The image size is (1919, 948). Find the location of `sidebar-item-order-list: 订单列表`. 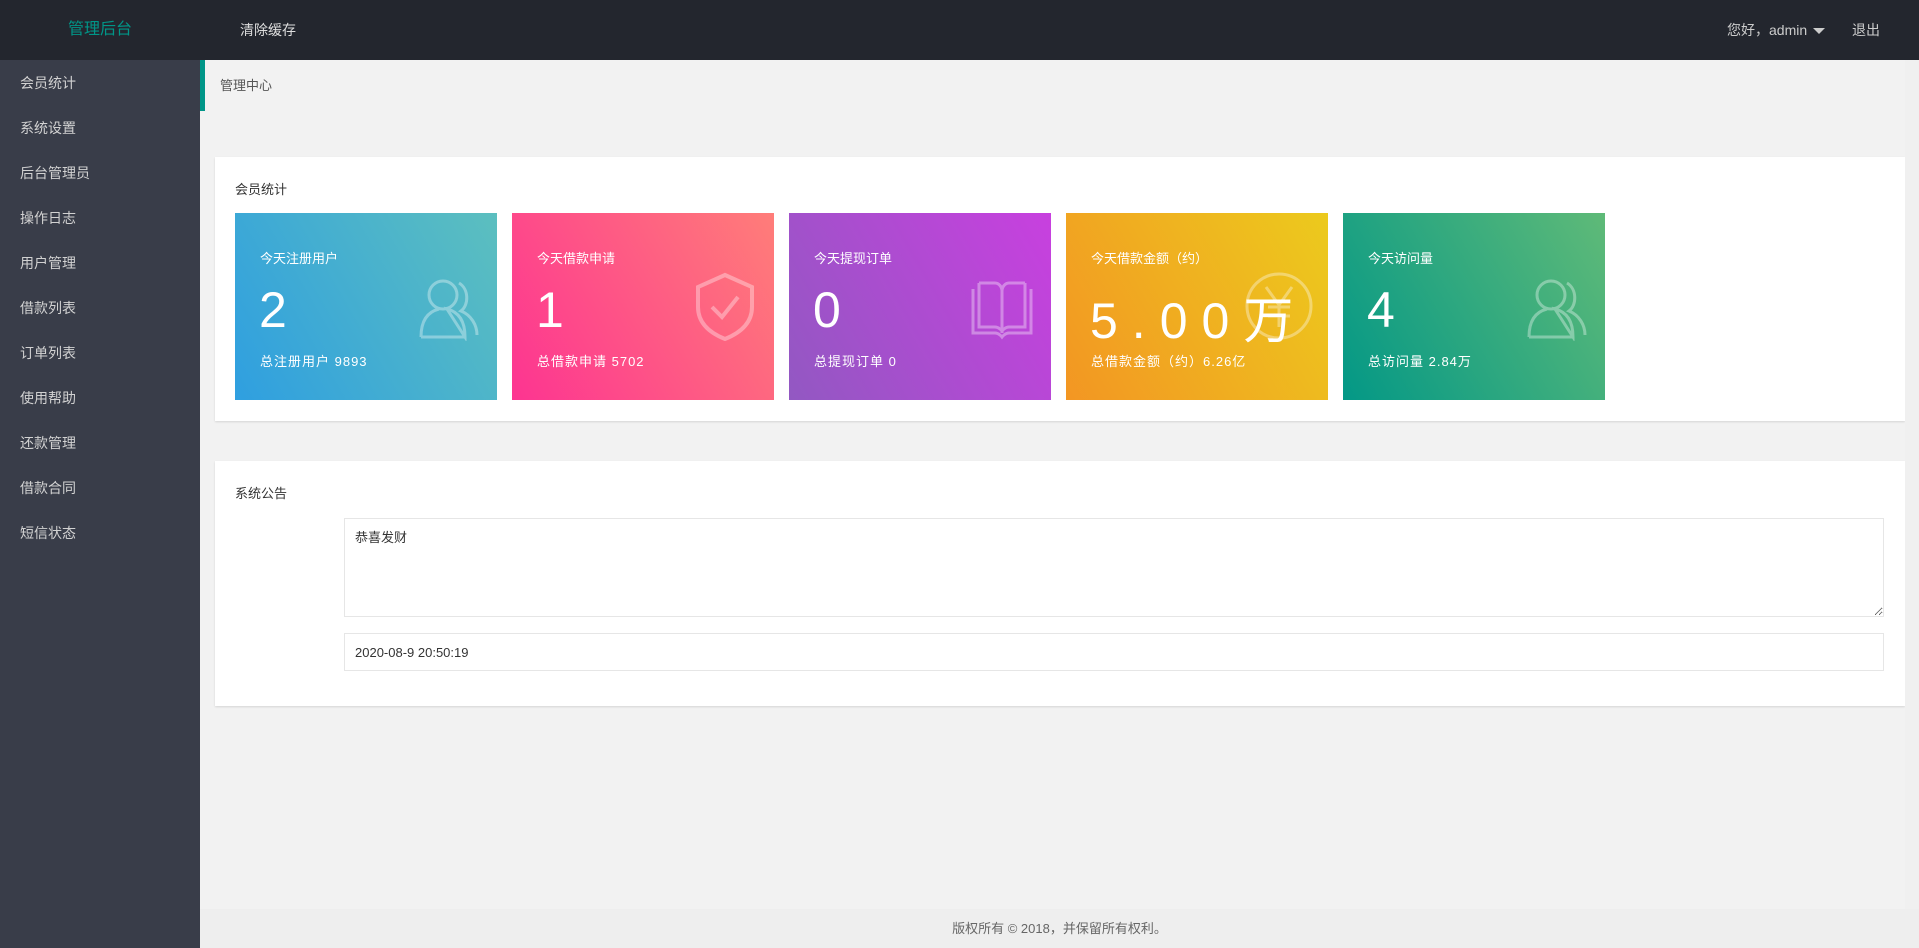

sidebar-item-order-list: 订单列表 is located at coordinates (48, 353).